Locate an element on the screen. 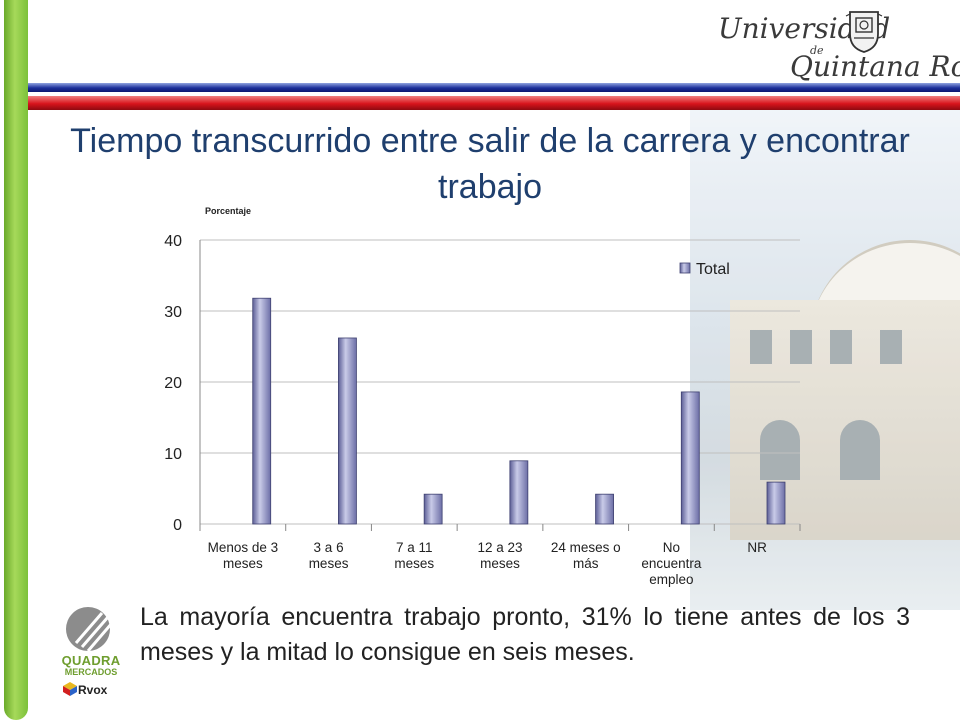  x-tick-label: Menos de 3 meses is located at coordinates (243, 555).